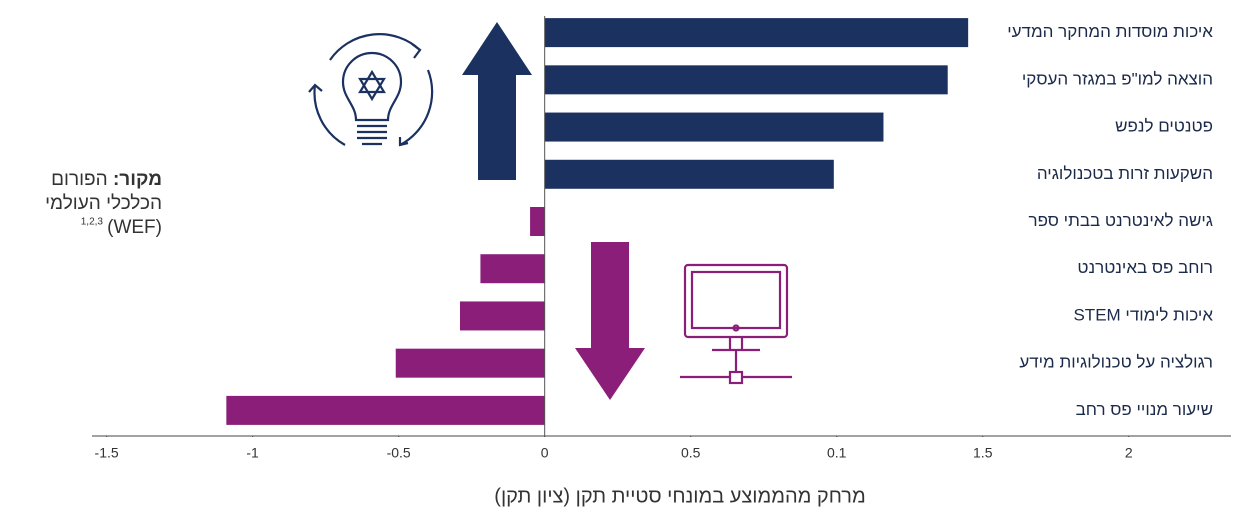  What do you see at coordinates (107, 453) in the screenshot?
I see `x-tick-label: -1.5` at bounding box center [107, 453].